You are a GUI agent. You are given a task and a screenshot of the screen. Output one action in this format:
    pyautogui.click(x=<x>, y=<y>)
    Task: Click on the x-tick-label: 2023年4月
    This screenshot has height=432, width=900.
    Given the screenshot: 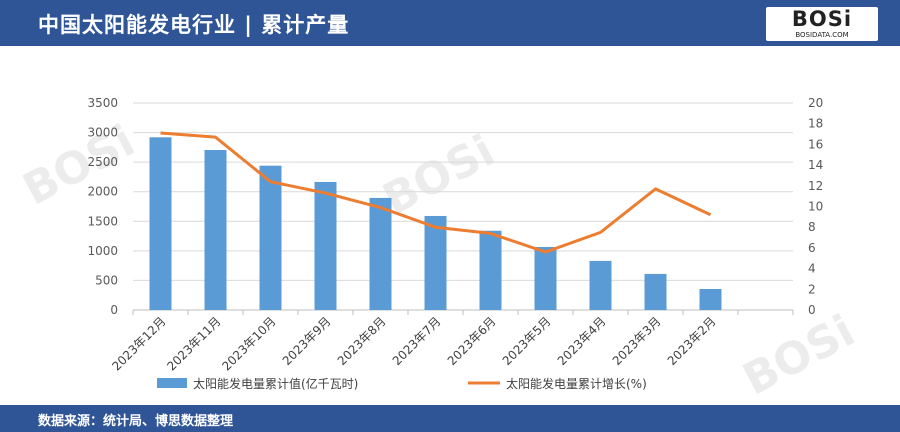 What is the action you would take?
    pyautogui.click(x=582, y=341)
    